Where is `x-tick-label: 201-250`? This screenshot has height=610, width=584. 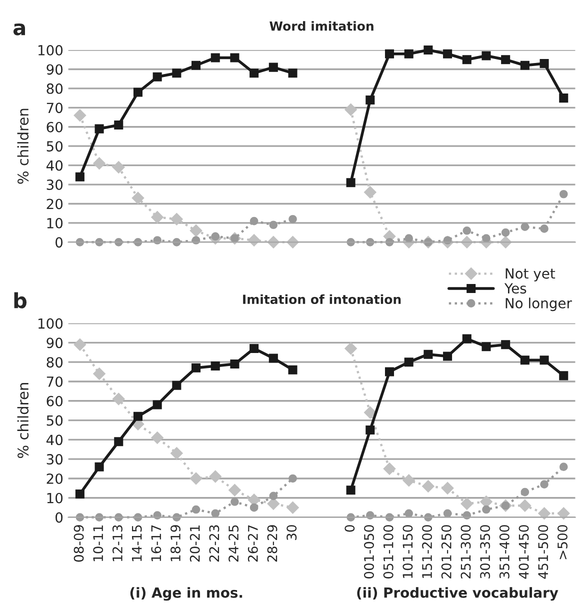
x-tick-label: 201-250 is located at coordinates (446, 551).